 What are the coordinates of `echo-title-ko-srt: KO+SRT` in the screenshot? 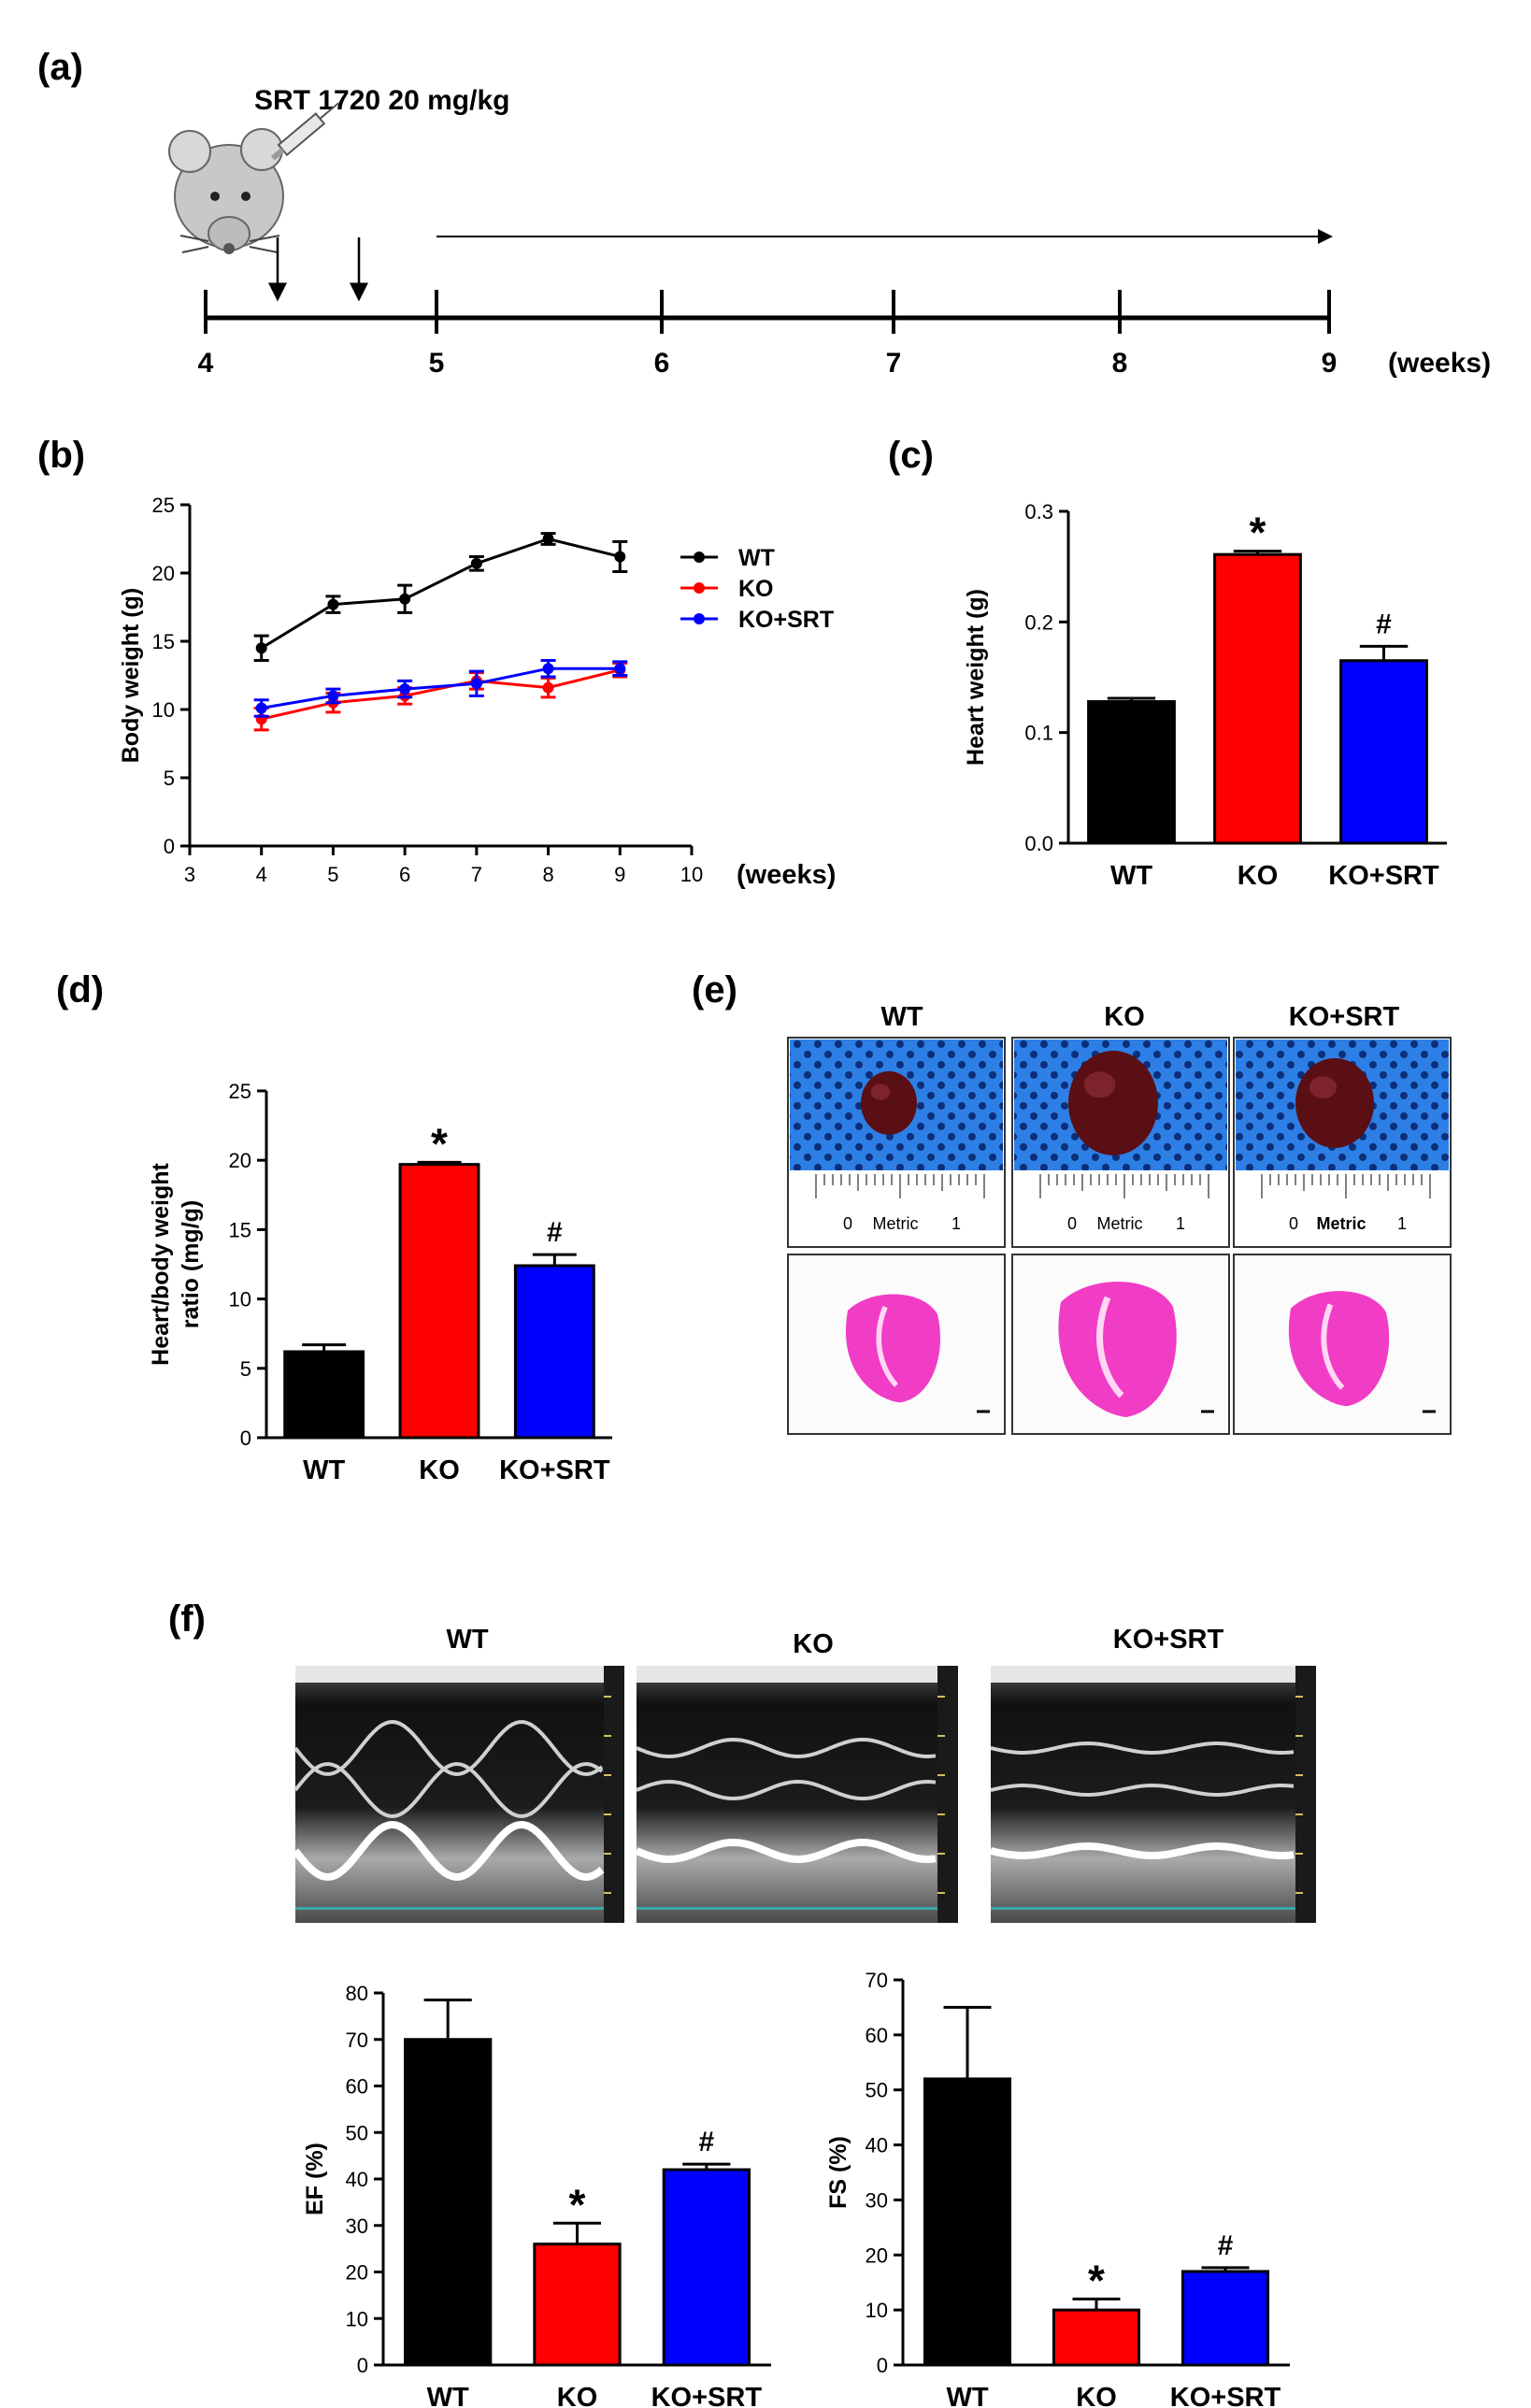 It's located at (1168, 1640).